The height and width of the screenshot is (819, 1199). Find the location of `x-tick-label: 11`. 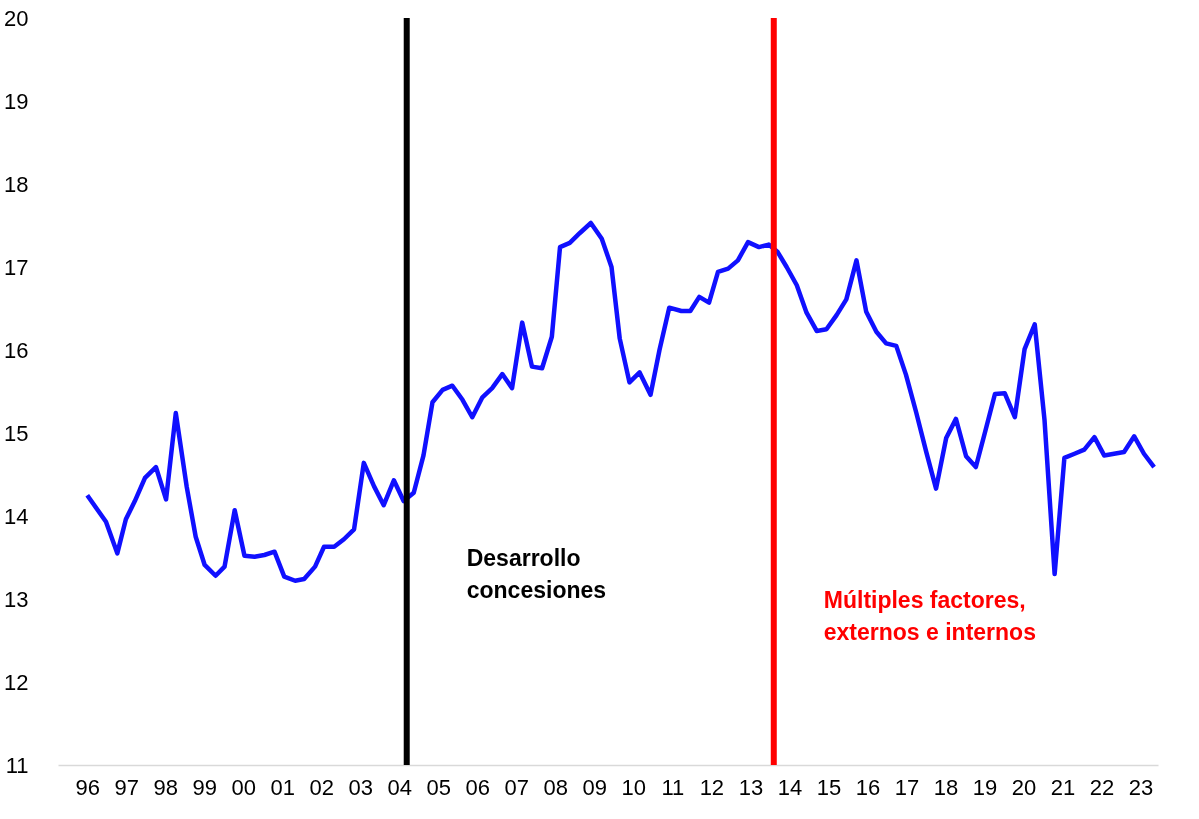

x-tick-label: 11 is located at coordinates (673, 787).